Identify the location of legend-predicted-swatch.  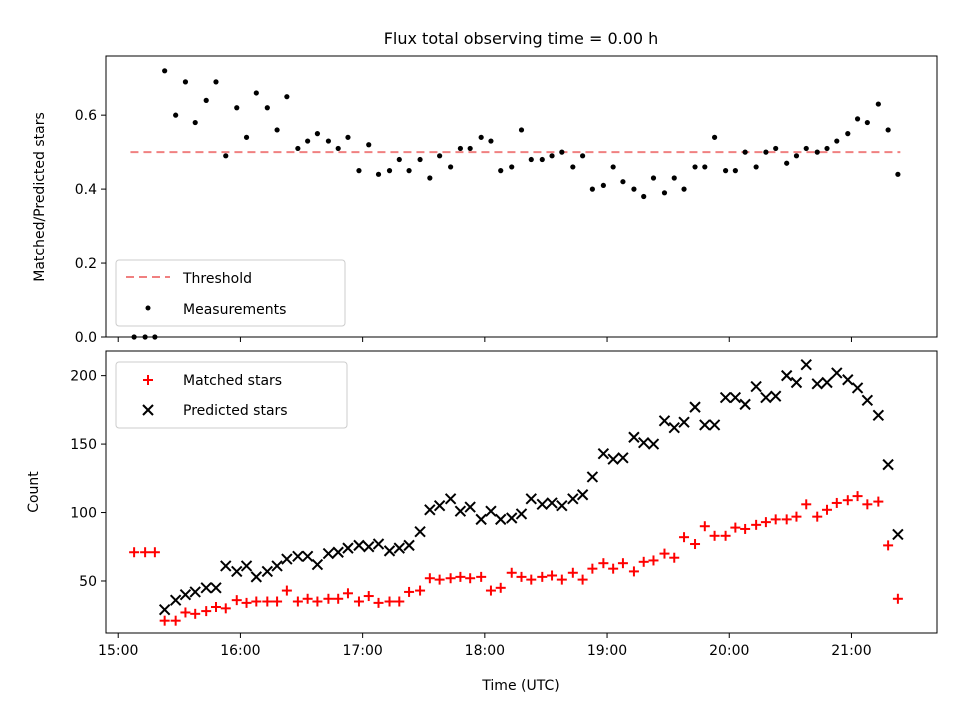
(148, 410).